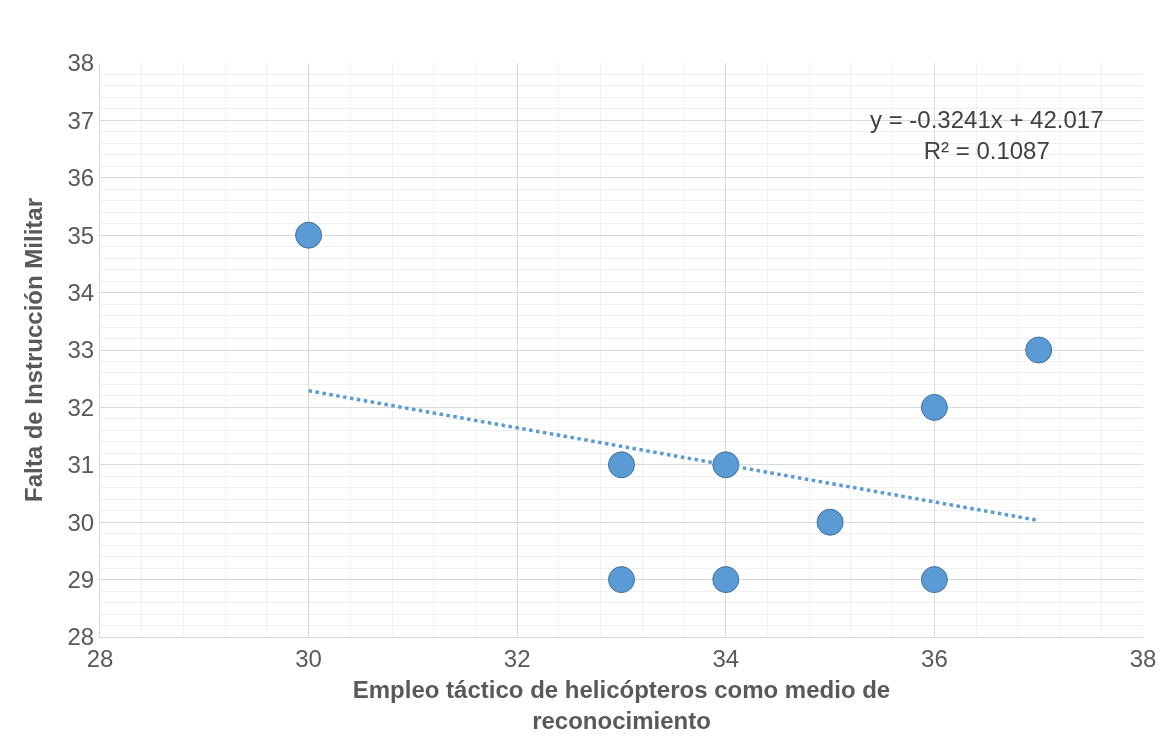  What do you see at coordinates (33, 350) in the screenshot?
I see `y-axis-title: Falta de Instrucción Militar` at bounding box center [33, 350].